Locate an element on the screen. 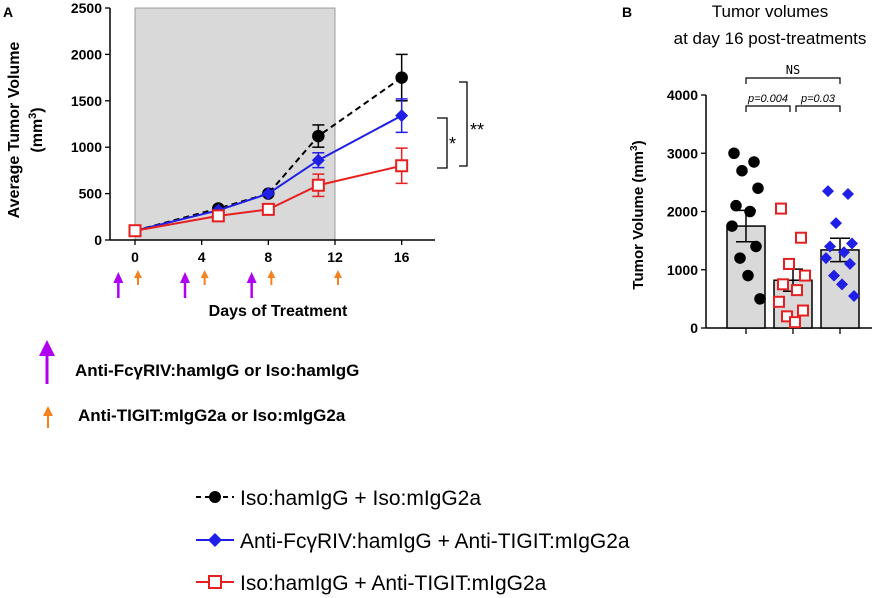 This screenshot has height=598, width=893. panel-a-xtick-label: 4 is located at coordinates (202, 257).